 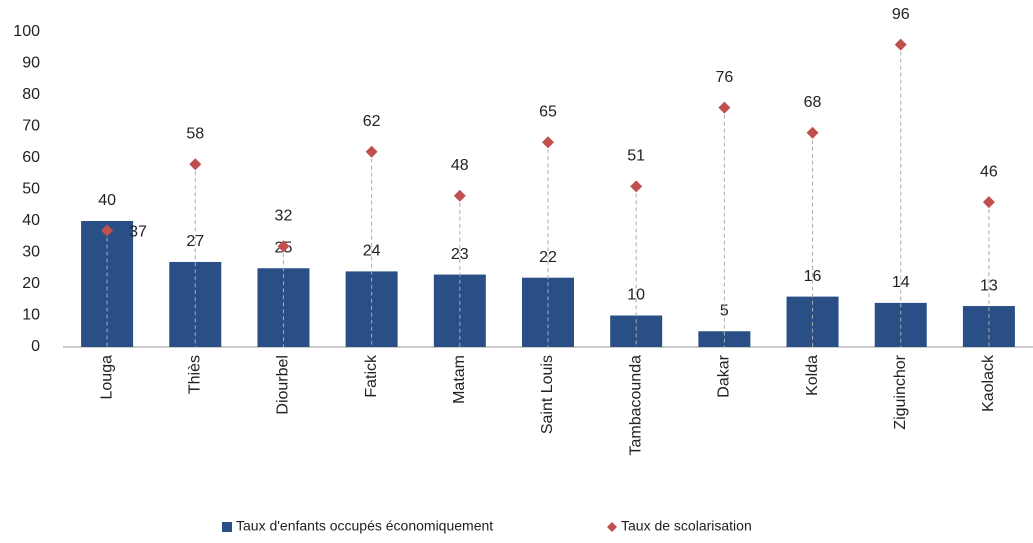 What do you see at coordinates (283, 385) in the screenshot?
I see `x-tick-label: Diourbel` at bounding box center [283, 385].